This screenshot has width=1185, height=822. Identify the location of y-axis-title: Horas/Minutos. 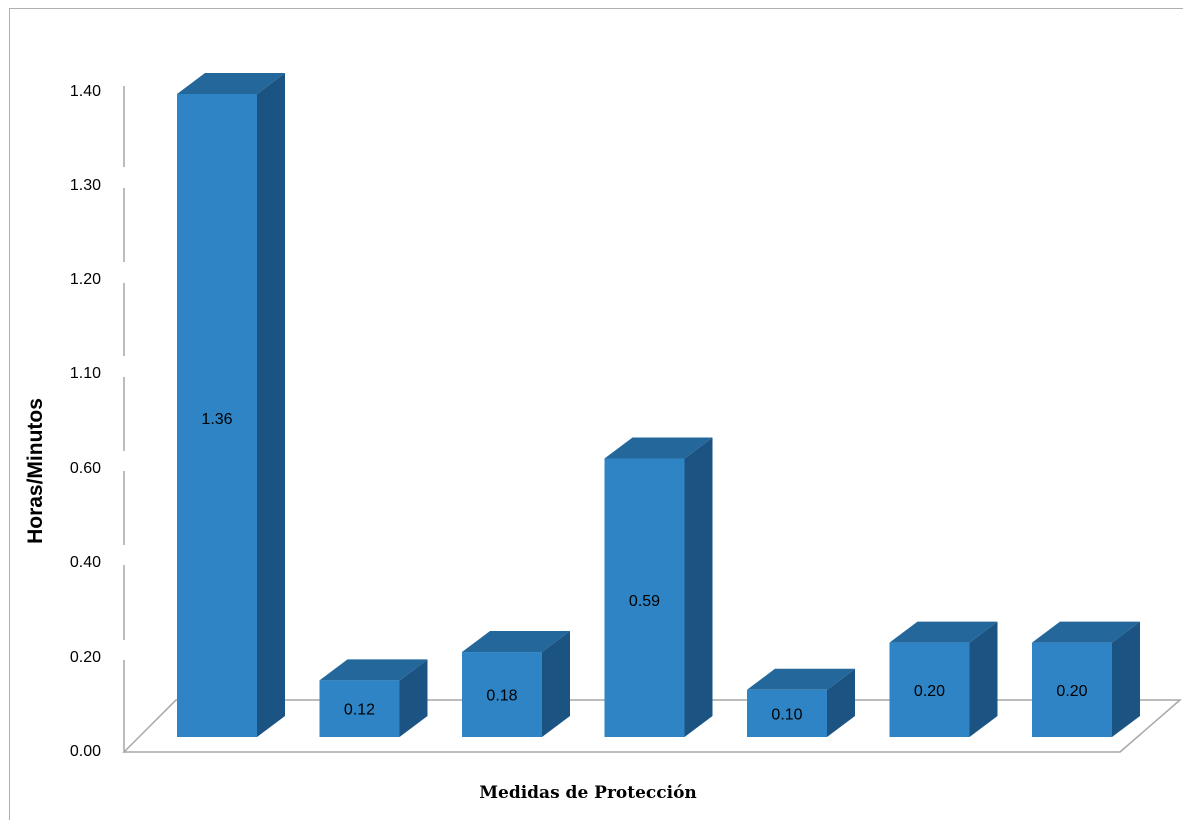
(35, 471).